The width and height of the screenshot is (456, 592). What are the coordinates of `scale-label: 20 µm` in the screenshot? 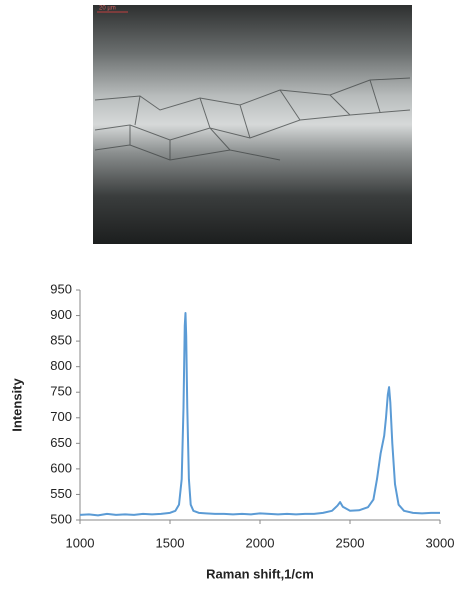 It's located at (107, 9).